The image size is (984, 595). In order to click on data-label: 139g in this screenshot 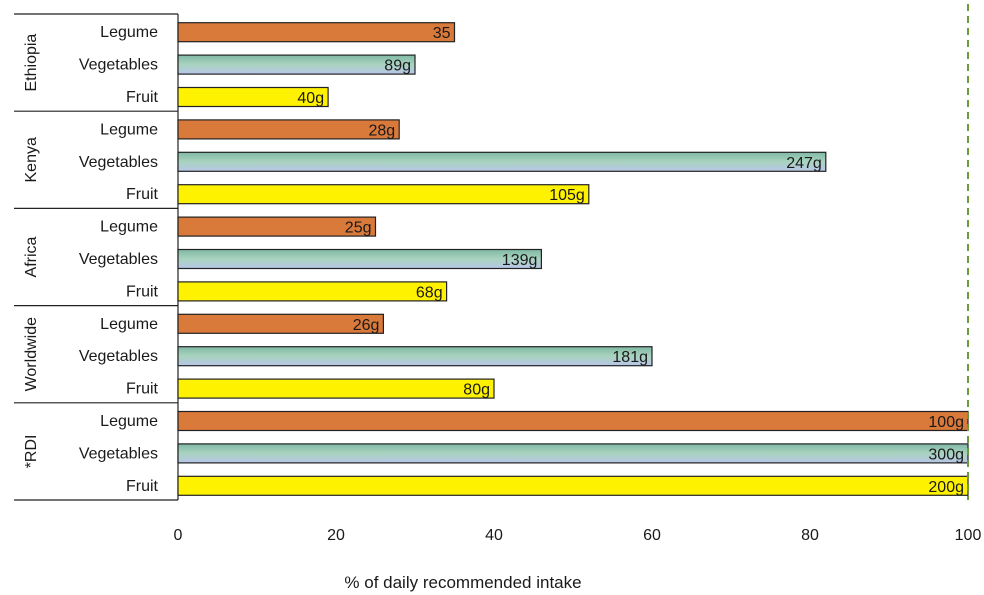, I will do `click(520, 260)`.